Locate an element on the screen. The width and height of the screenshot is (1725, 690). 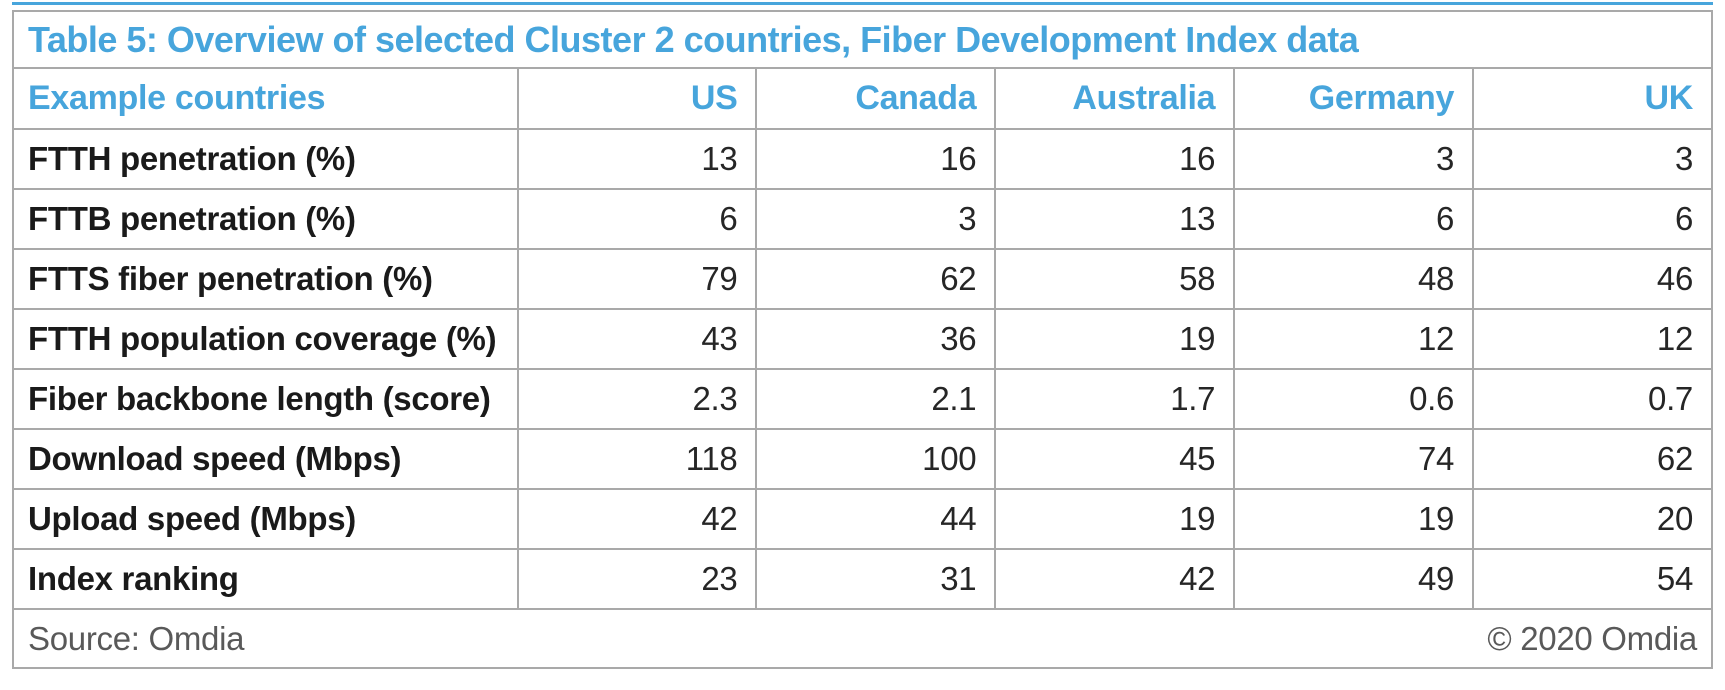
footer-row: Source: Omdia © 2020 Omdia is located at coordinates (862, 638).